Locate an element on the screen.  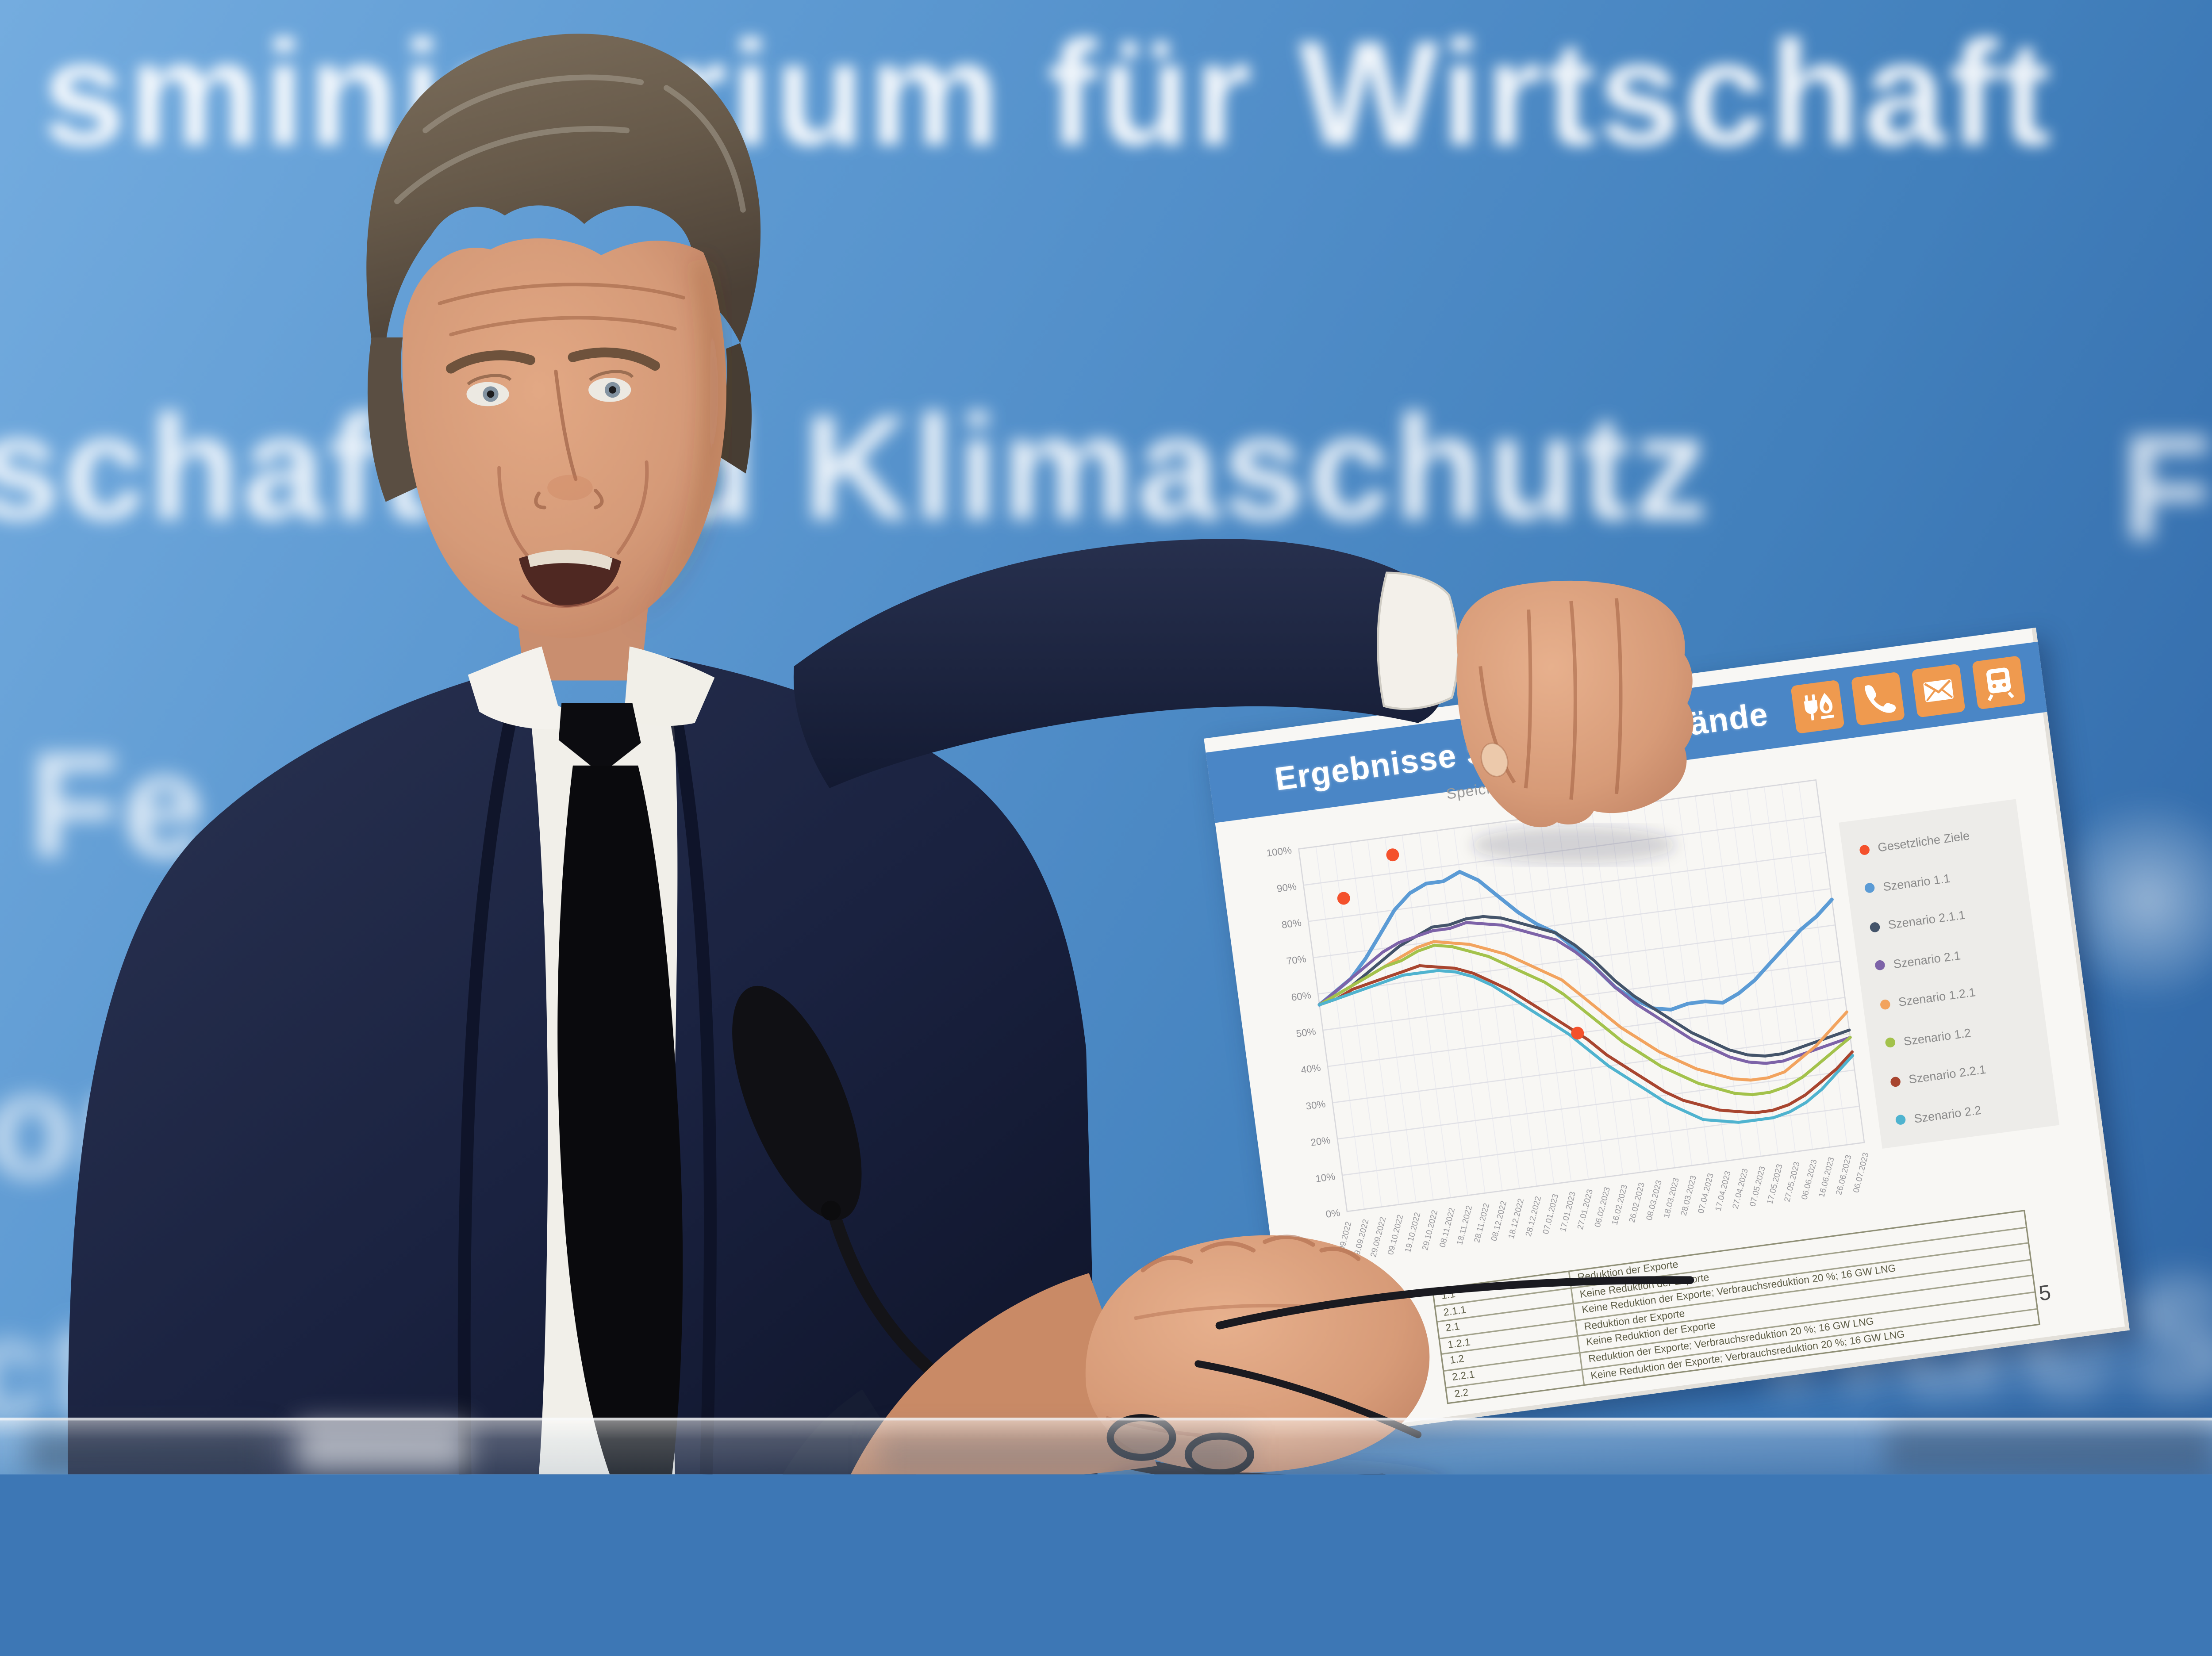
x-axis-date-label: 27.05.2023 is located at coordinates (1792, 1182).